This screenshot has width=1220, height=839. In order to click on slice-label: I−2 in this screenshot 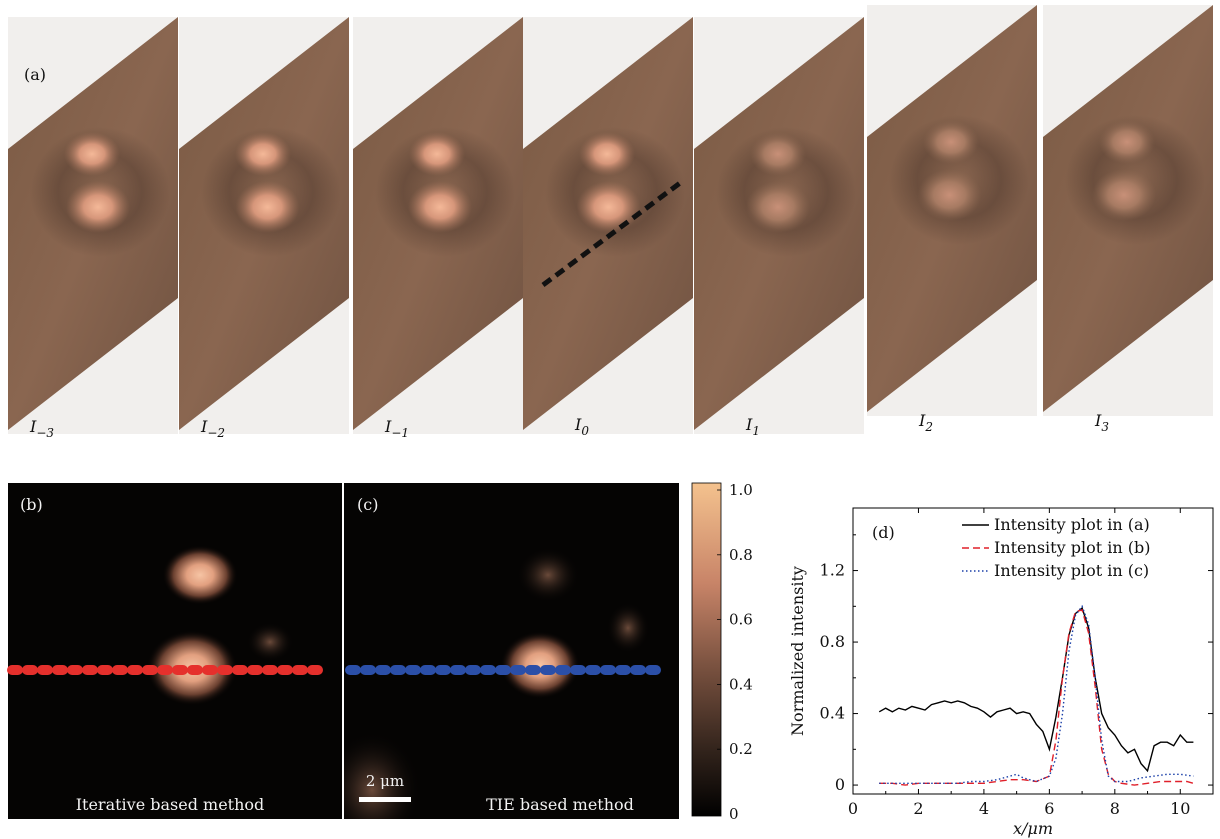, I will do `click(212, 428)`.